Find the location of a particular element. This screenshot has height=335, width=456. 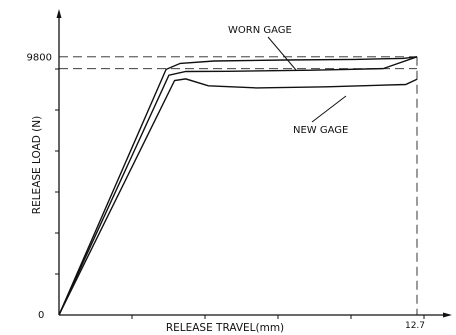

x-tick-label: 12.7 is located at coordinates (415, 326).